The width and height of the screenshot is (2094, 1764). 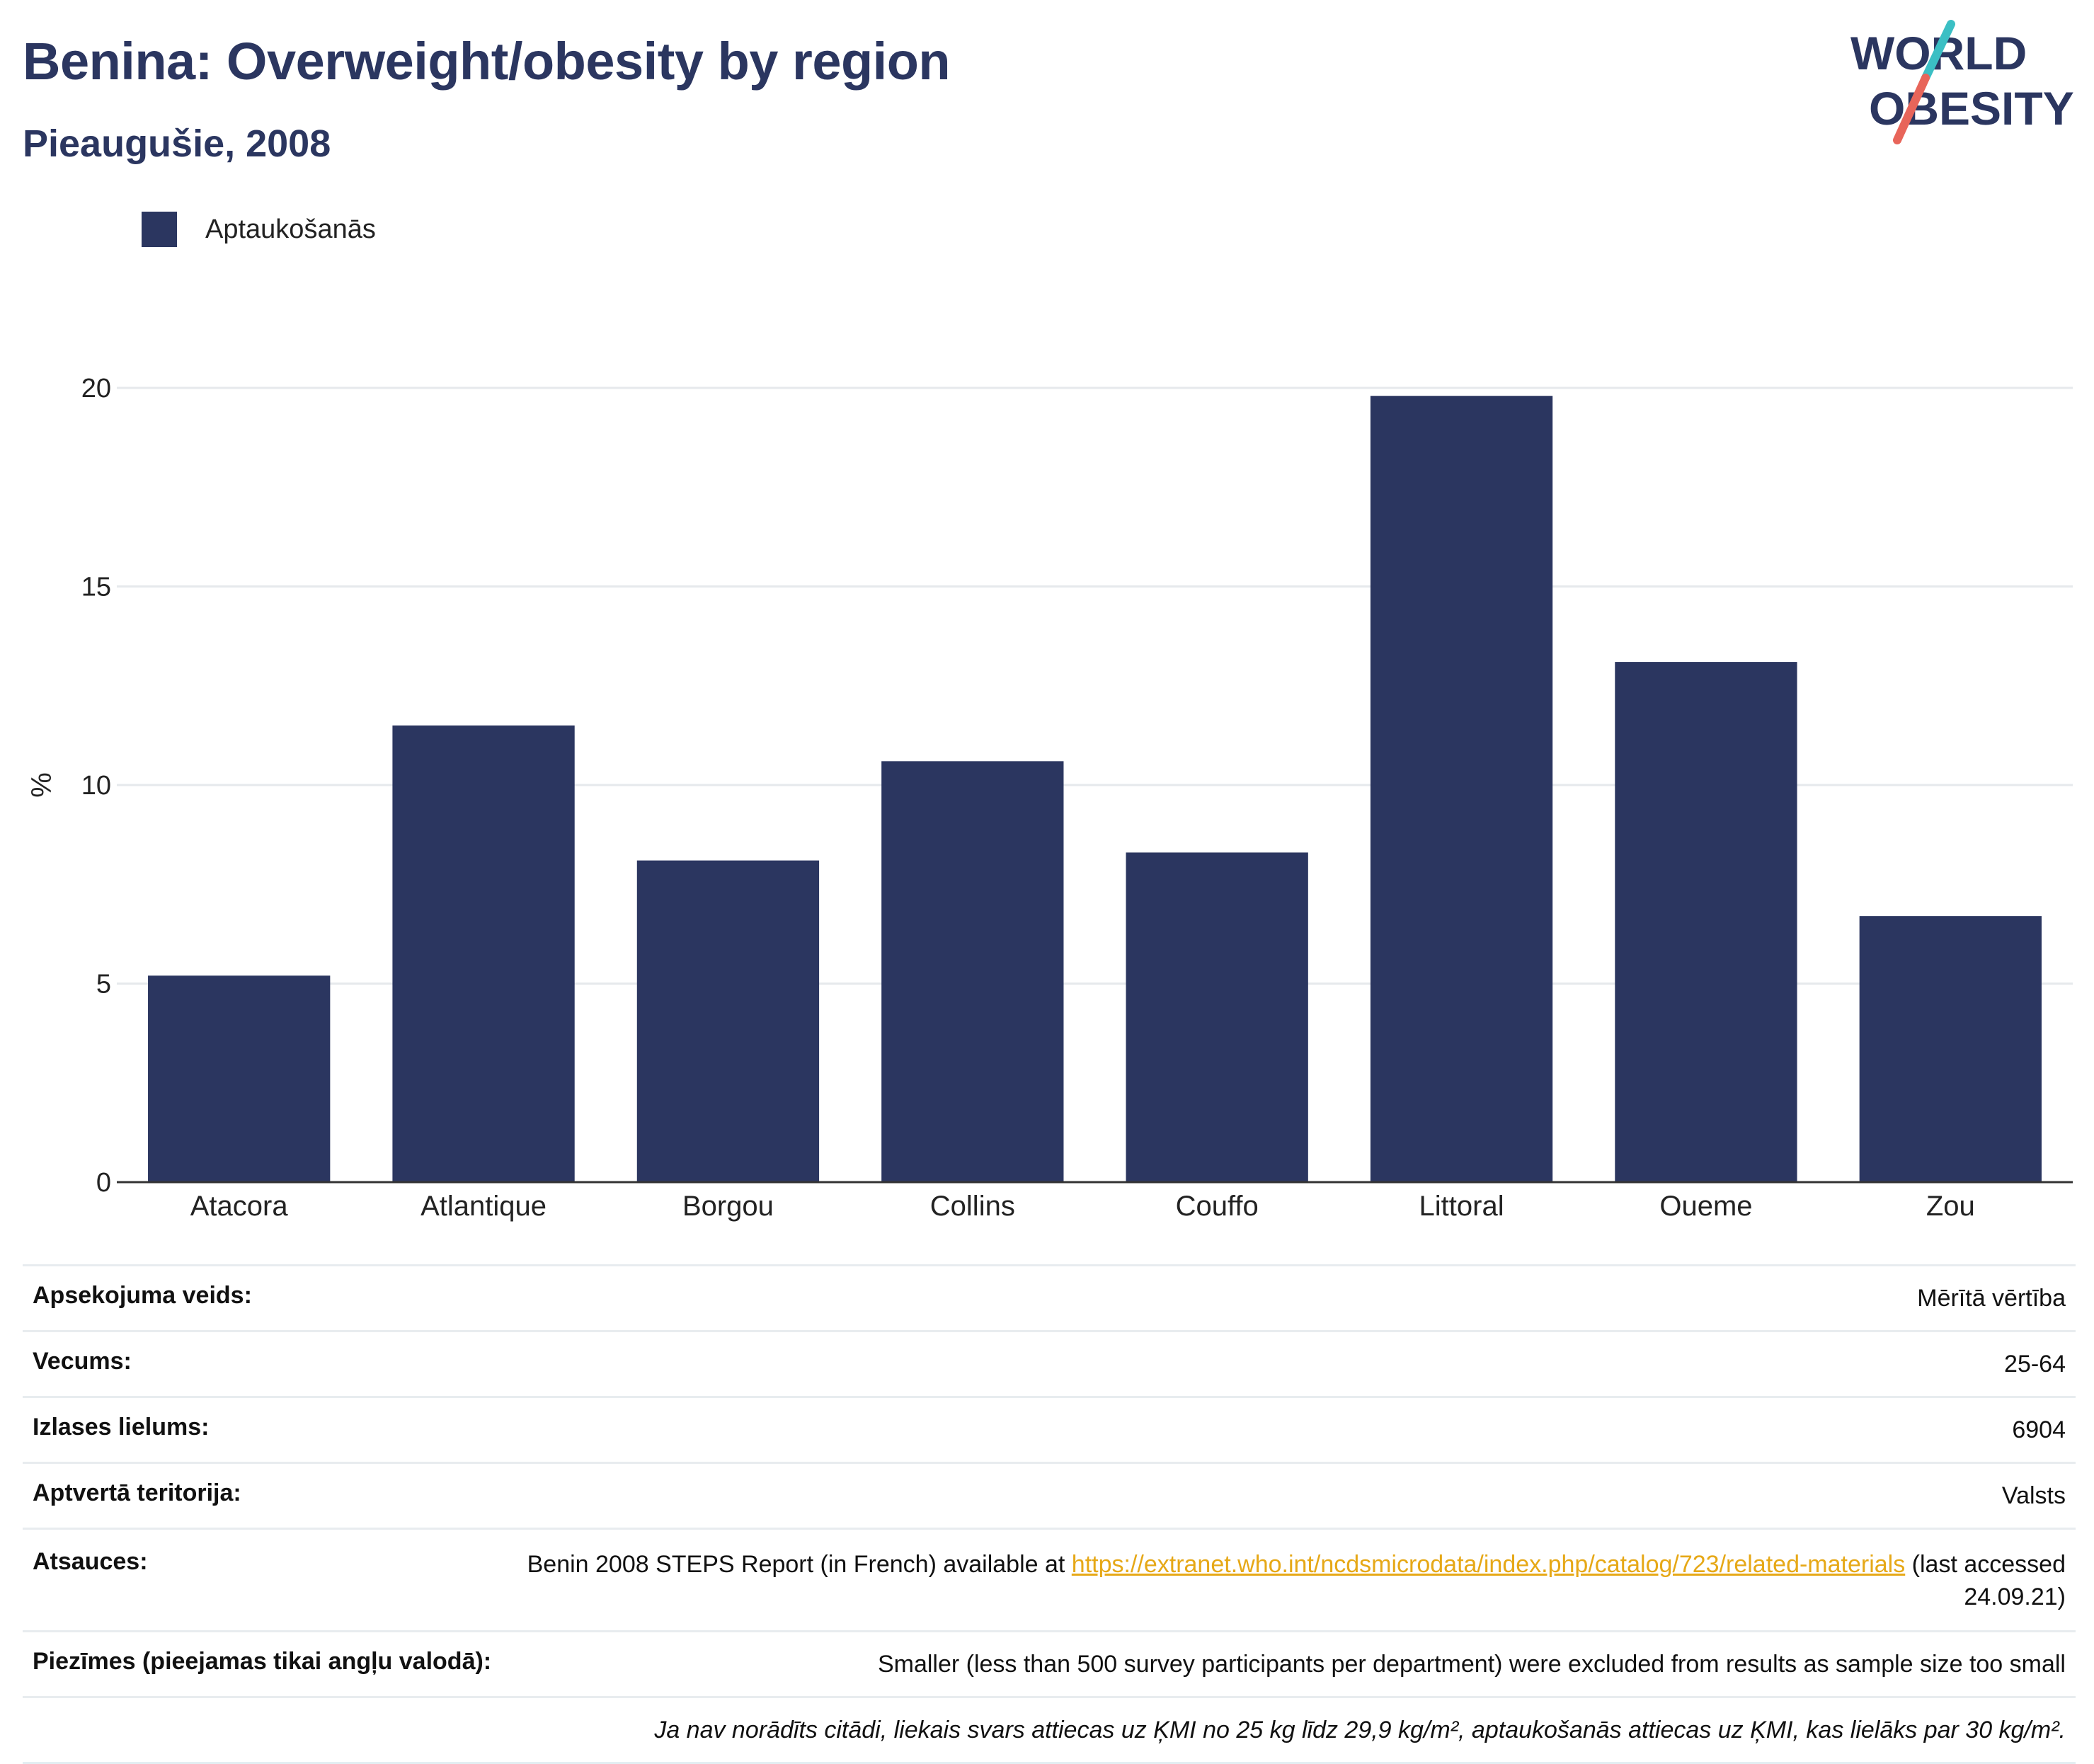 I want to click on x-tick-label: Atlantique, so click(x=483, y=1206).